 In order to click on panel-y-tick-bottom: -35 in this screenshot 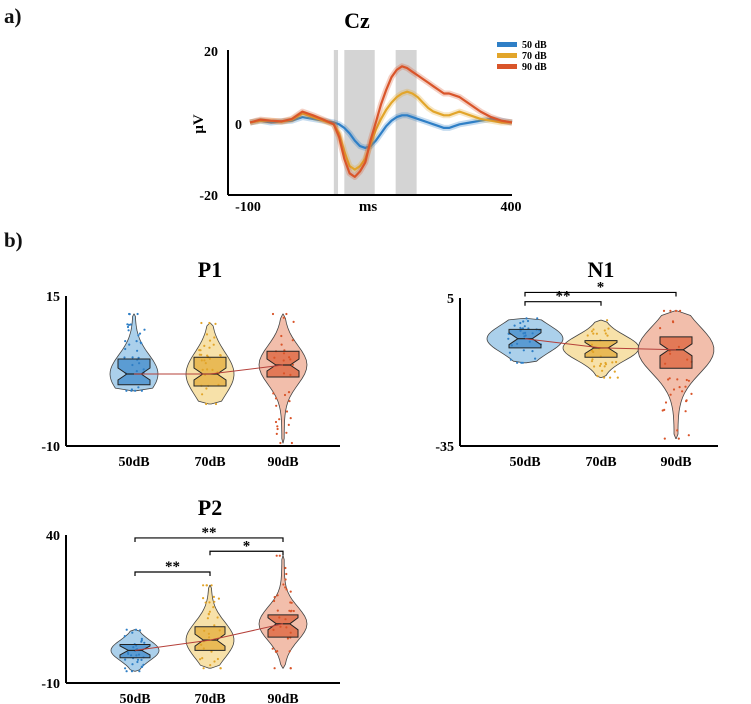, I will do `click(444, 447)`.